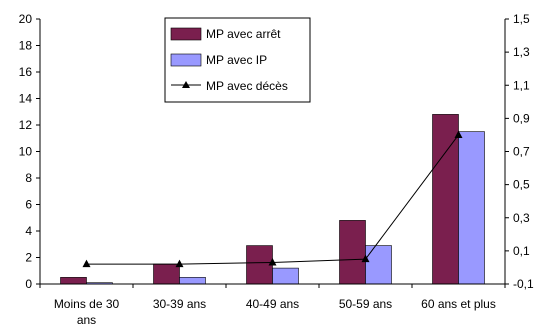 This screenshot has width=543, height=336. I want to click on x-category-label-1: 30-39 ans, so click(179, 304).